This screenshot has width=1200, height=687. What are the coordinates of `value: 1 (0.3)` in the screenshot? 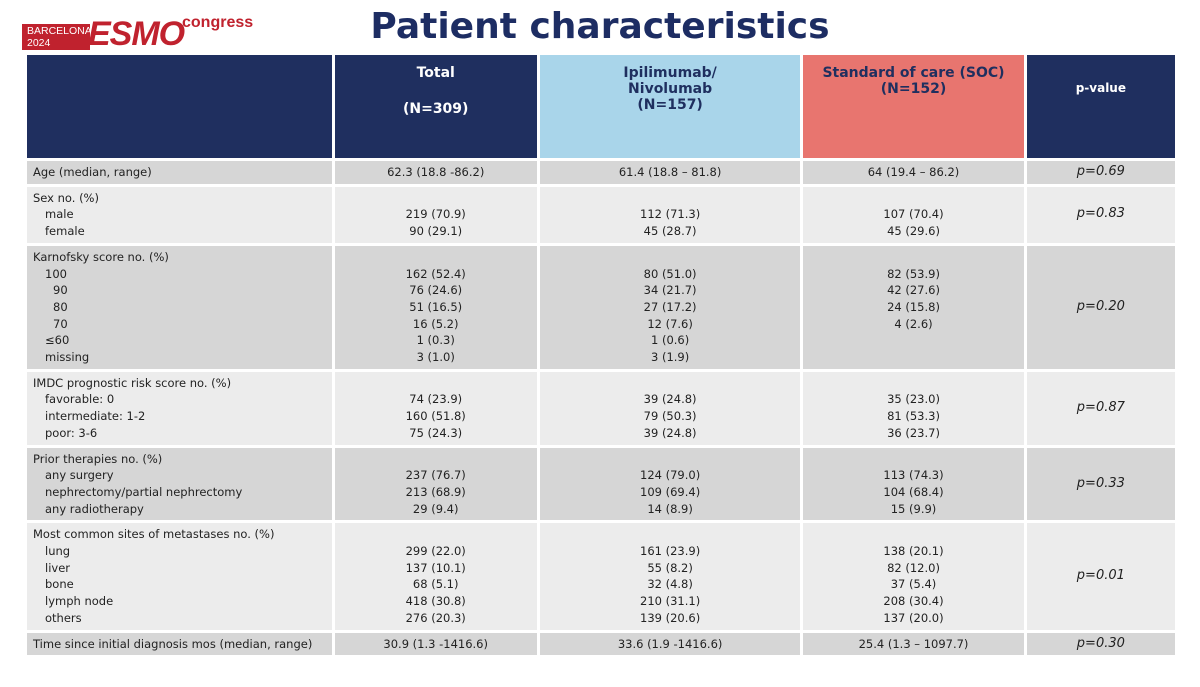 It's located at (435, 340).